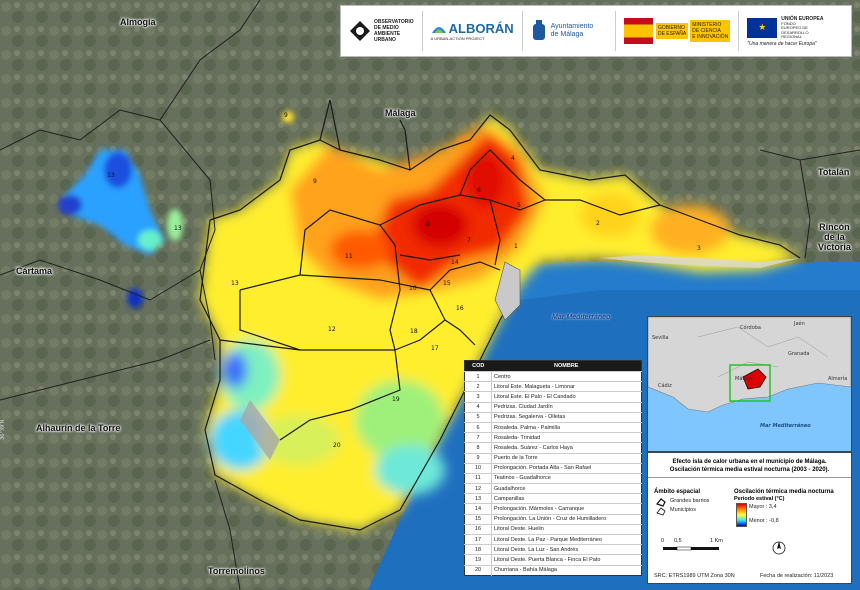 The image size is (860, 590). I want to click on observatorio-logo: OBSERVATORIO DE MEDIO AMBIENTE URBANO, so click(382, 31).